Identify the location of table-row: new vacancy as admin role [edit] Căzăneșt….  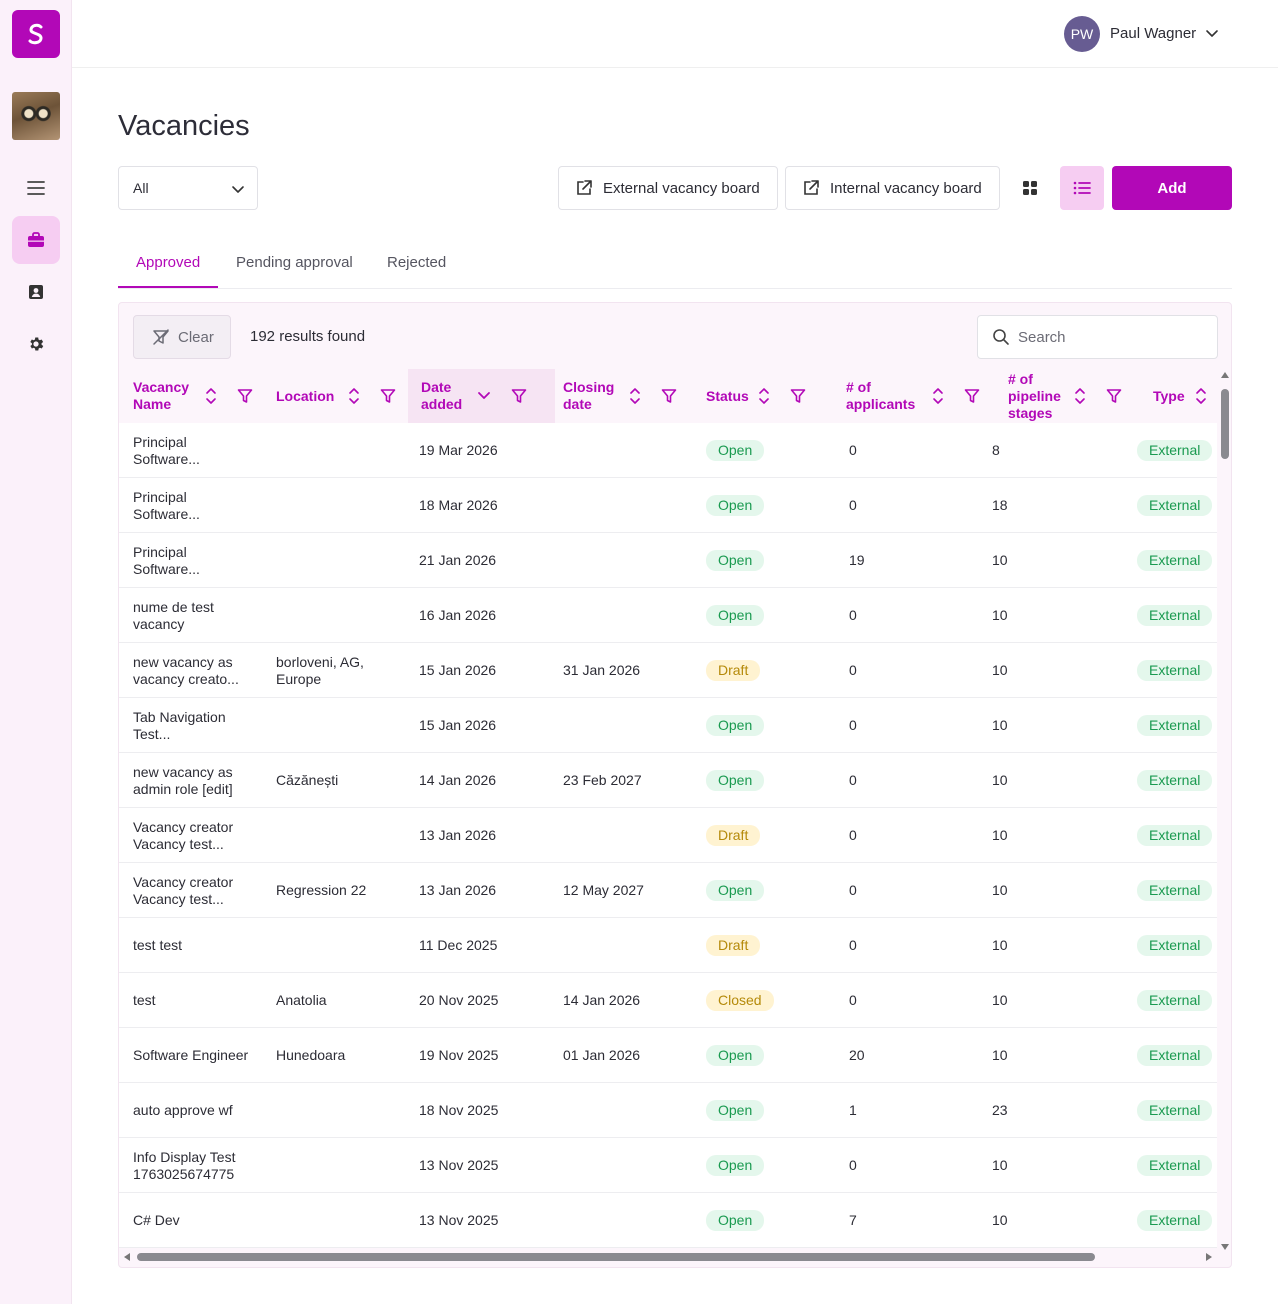
(668, 780).